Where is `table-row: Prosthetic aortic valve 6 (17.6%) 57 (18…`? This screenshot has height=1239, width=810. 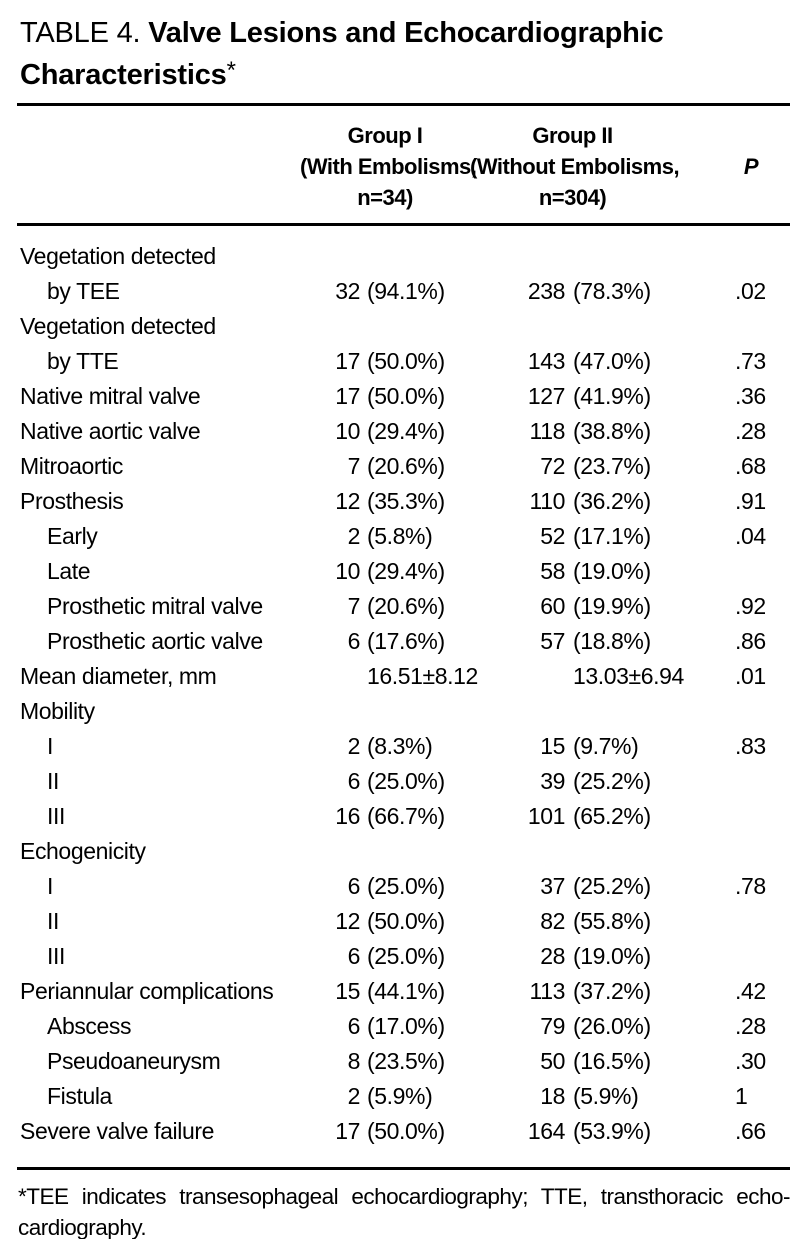 table-row: Prosthetic aortic valve 6 (17.6%) 57 (18… is located at coordinates (405, 641).